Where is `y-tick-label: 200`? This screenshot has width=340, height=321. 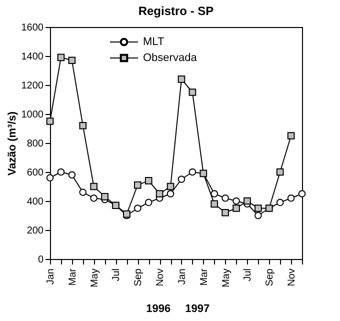
y-tick-label: 200 is located at coordinates (35, 231).